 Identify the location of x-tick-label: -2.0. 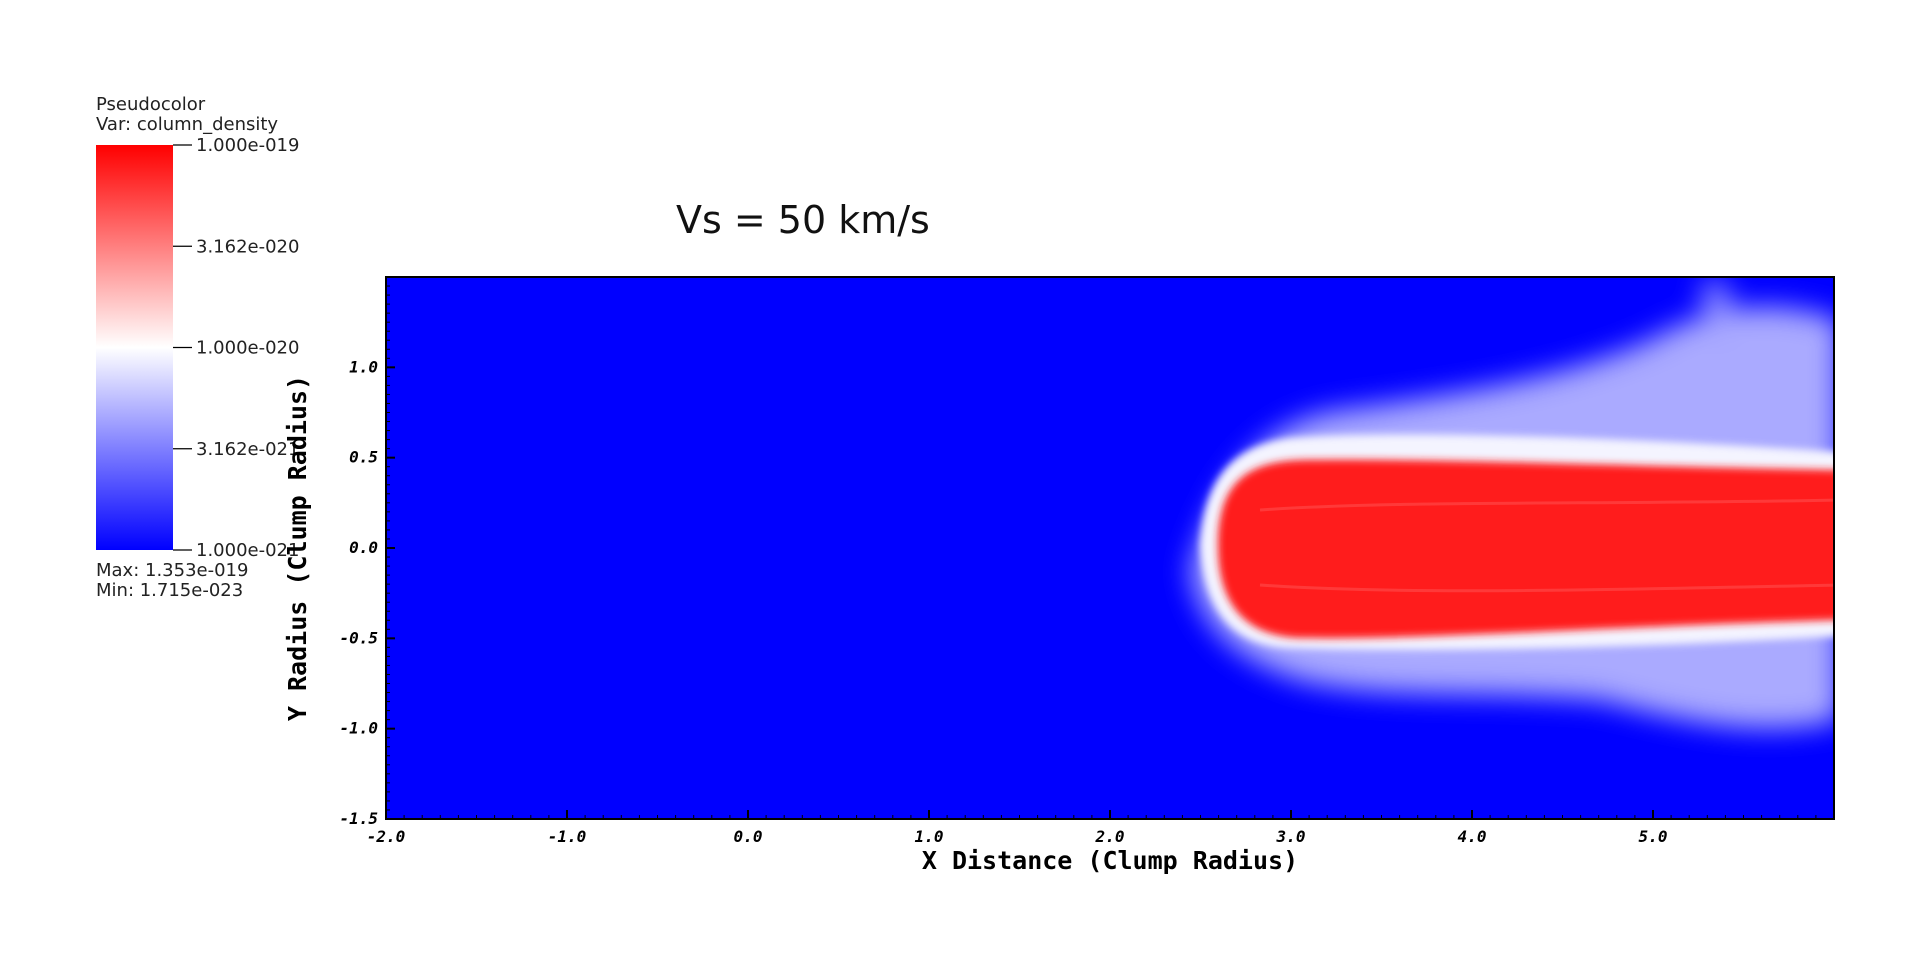
(386, 836).